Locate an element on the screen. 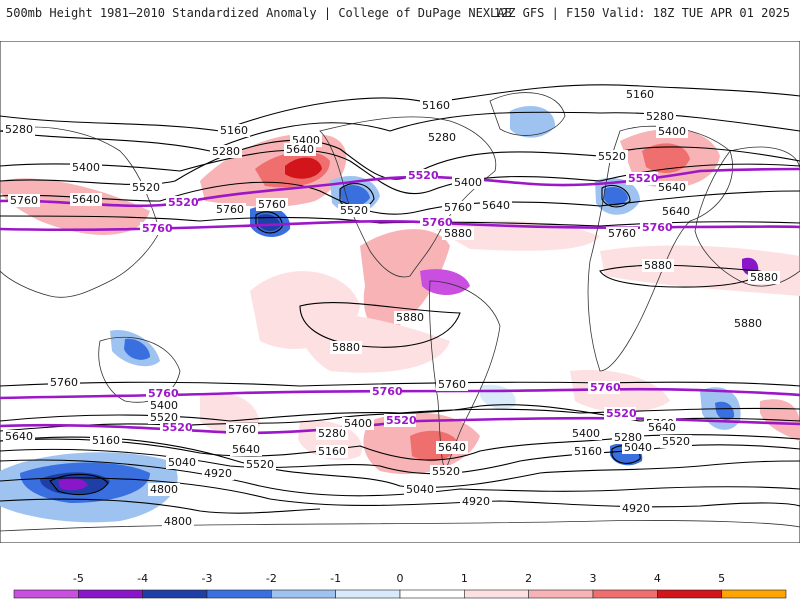  label-5280-np: 5280 is located at coordinates (226, 151).